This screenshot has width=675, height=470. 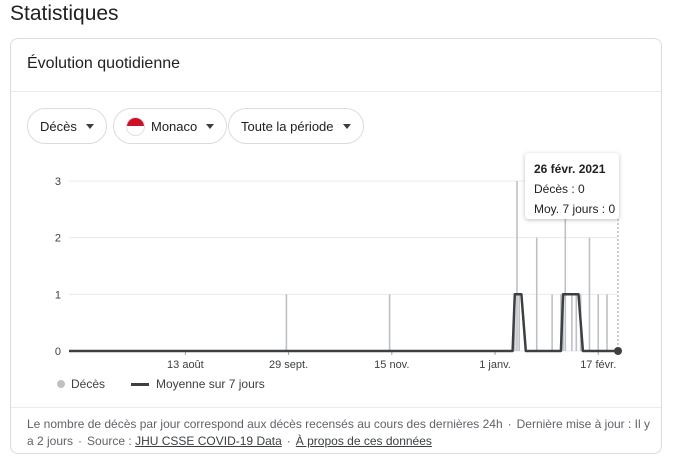 What do you see at coordinates (288, 365) in the screenshot?
I see `x-tick-label: 29 sept.` at bounding box center [288, 365].